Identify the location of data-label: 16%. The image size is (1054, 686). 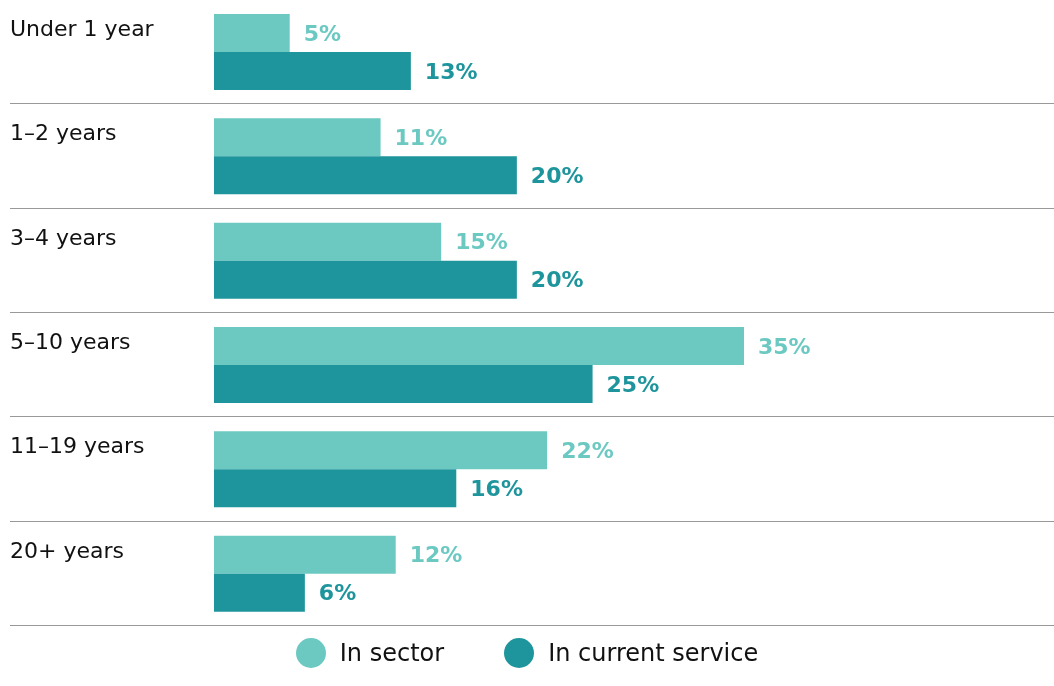
(496, 489).